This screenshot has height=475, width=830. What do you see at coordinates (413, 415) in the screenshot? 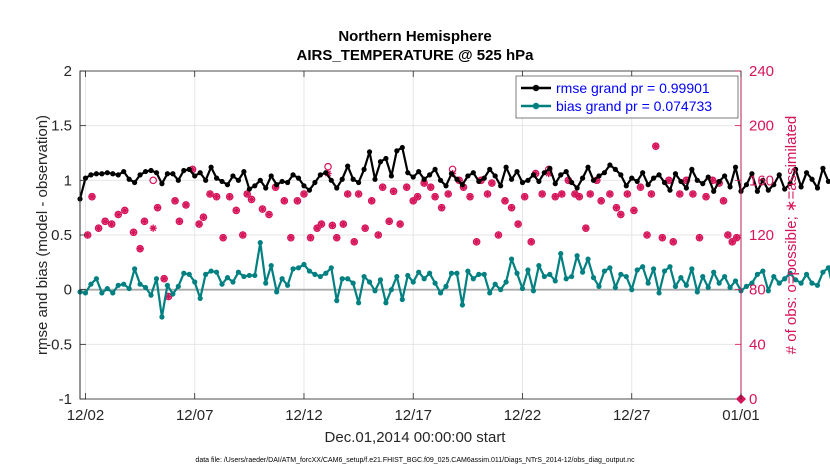
I see `x-tick-label: 12/17` at bounding box center [413, 415].